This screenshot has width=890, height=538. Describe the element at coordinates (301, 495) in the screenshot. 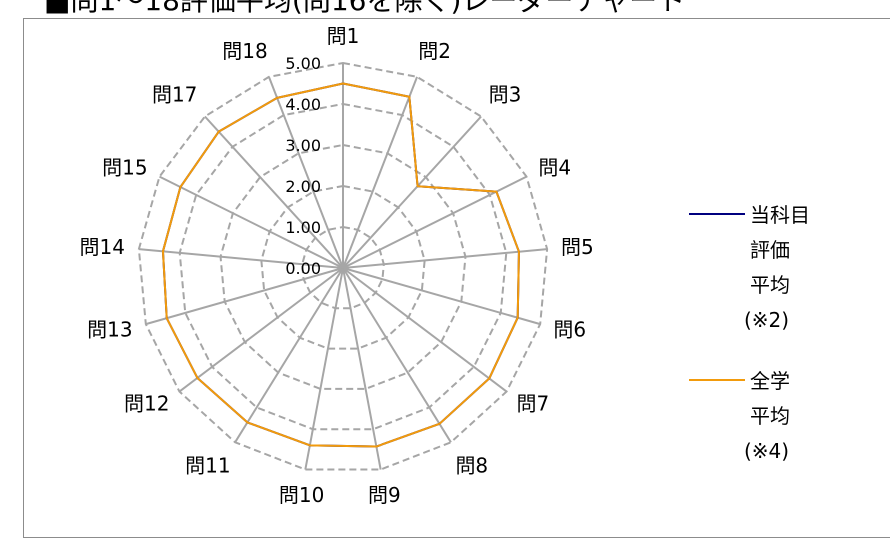

I see `category-label: 問10` at that location.